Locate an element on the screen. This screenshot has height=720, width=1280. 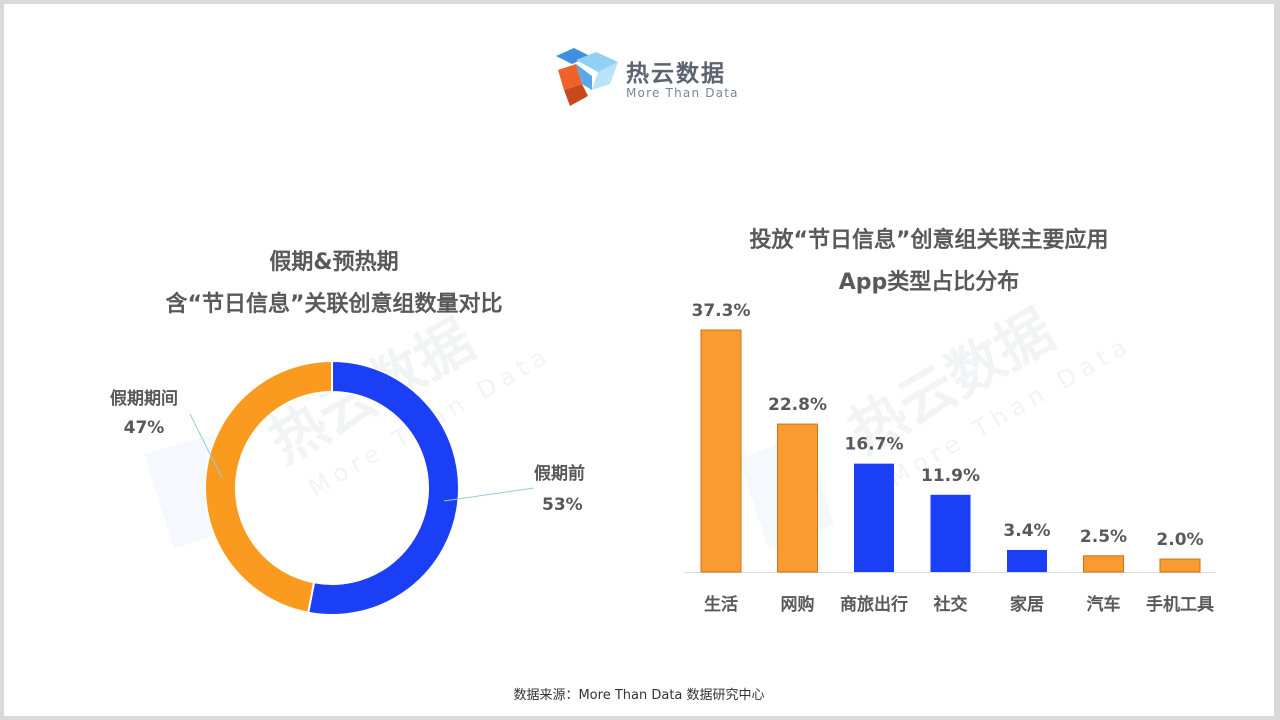
bar-value-label-6: 2.0% is located at coordinates (1179, 540).